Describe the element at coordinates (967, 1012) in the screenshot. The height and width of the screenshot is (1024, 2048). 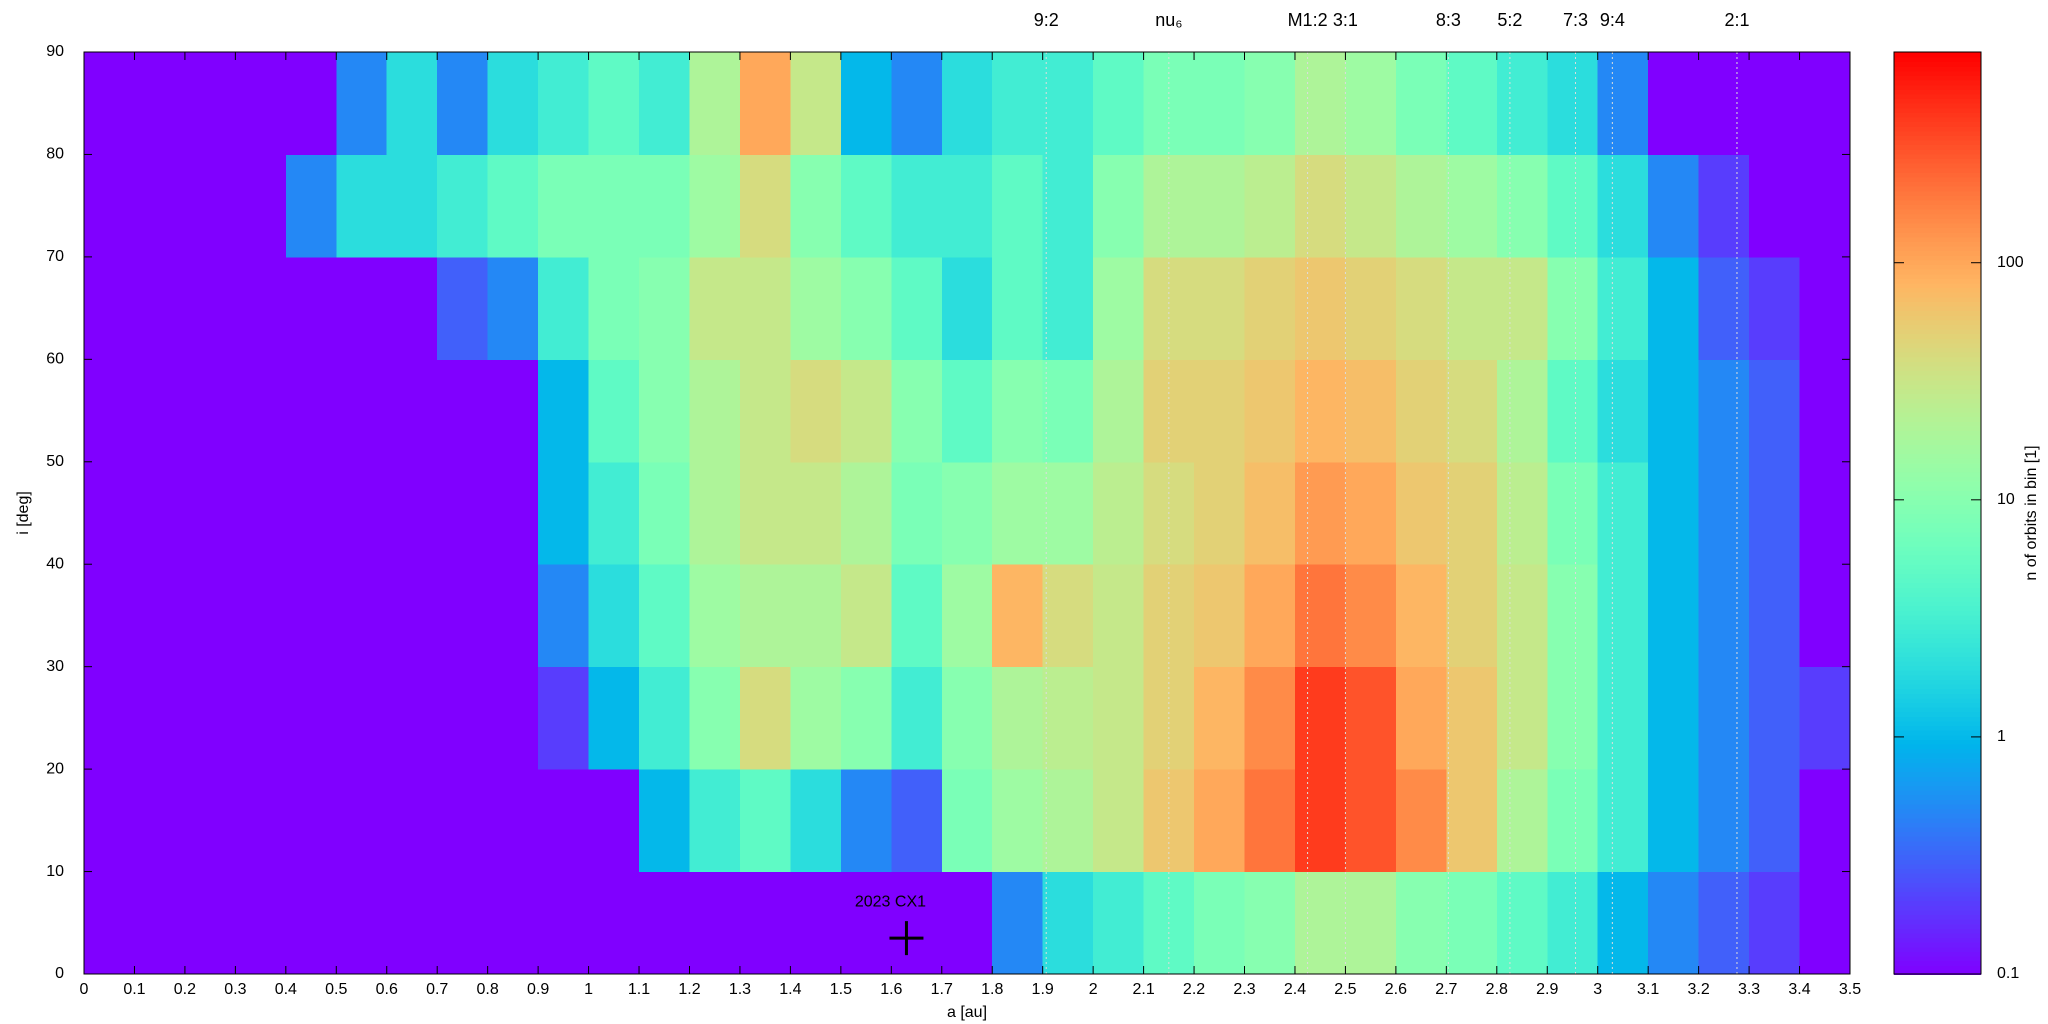
I see `x-axis-label: a [au]` at that location.